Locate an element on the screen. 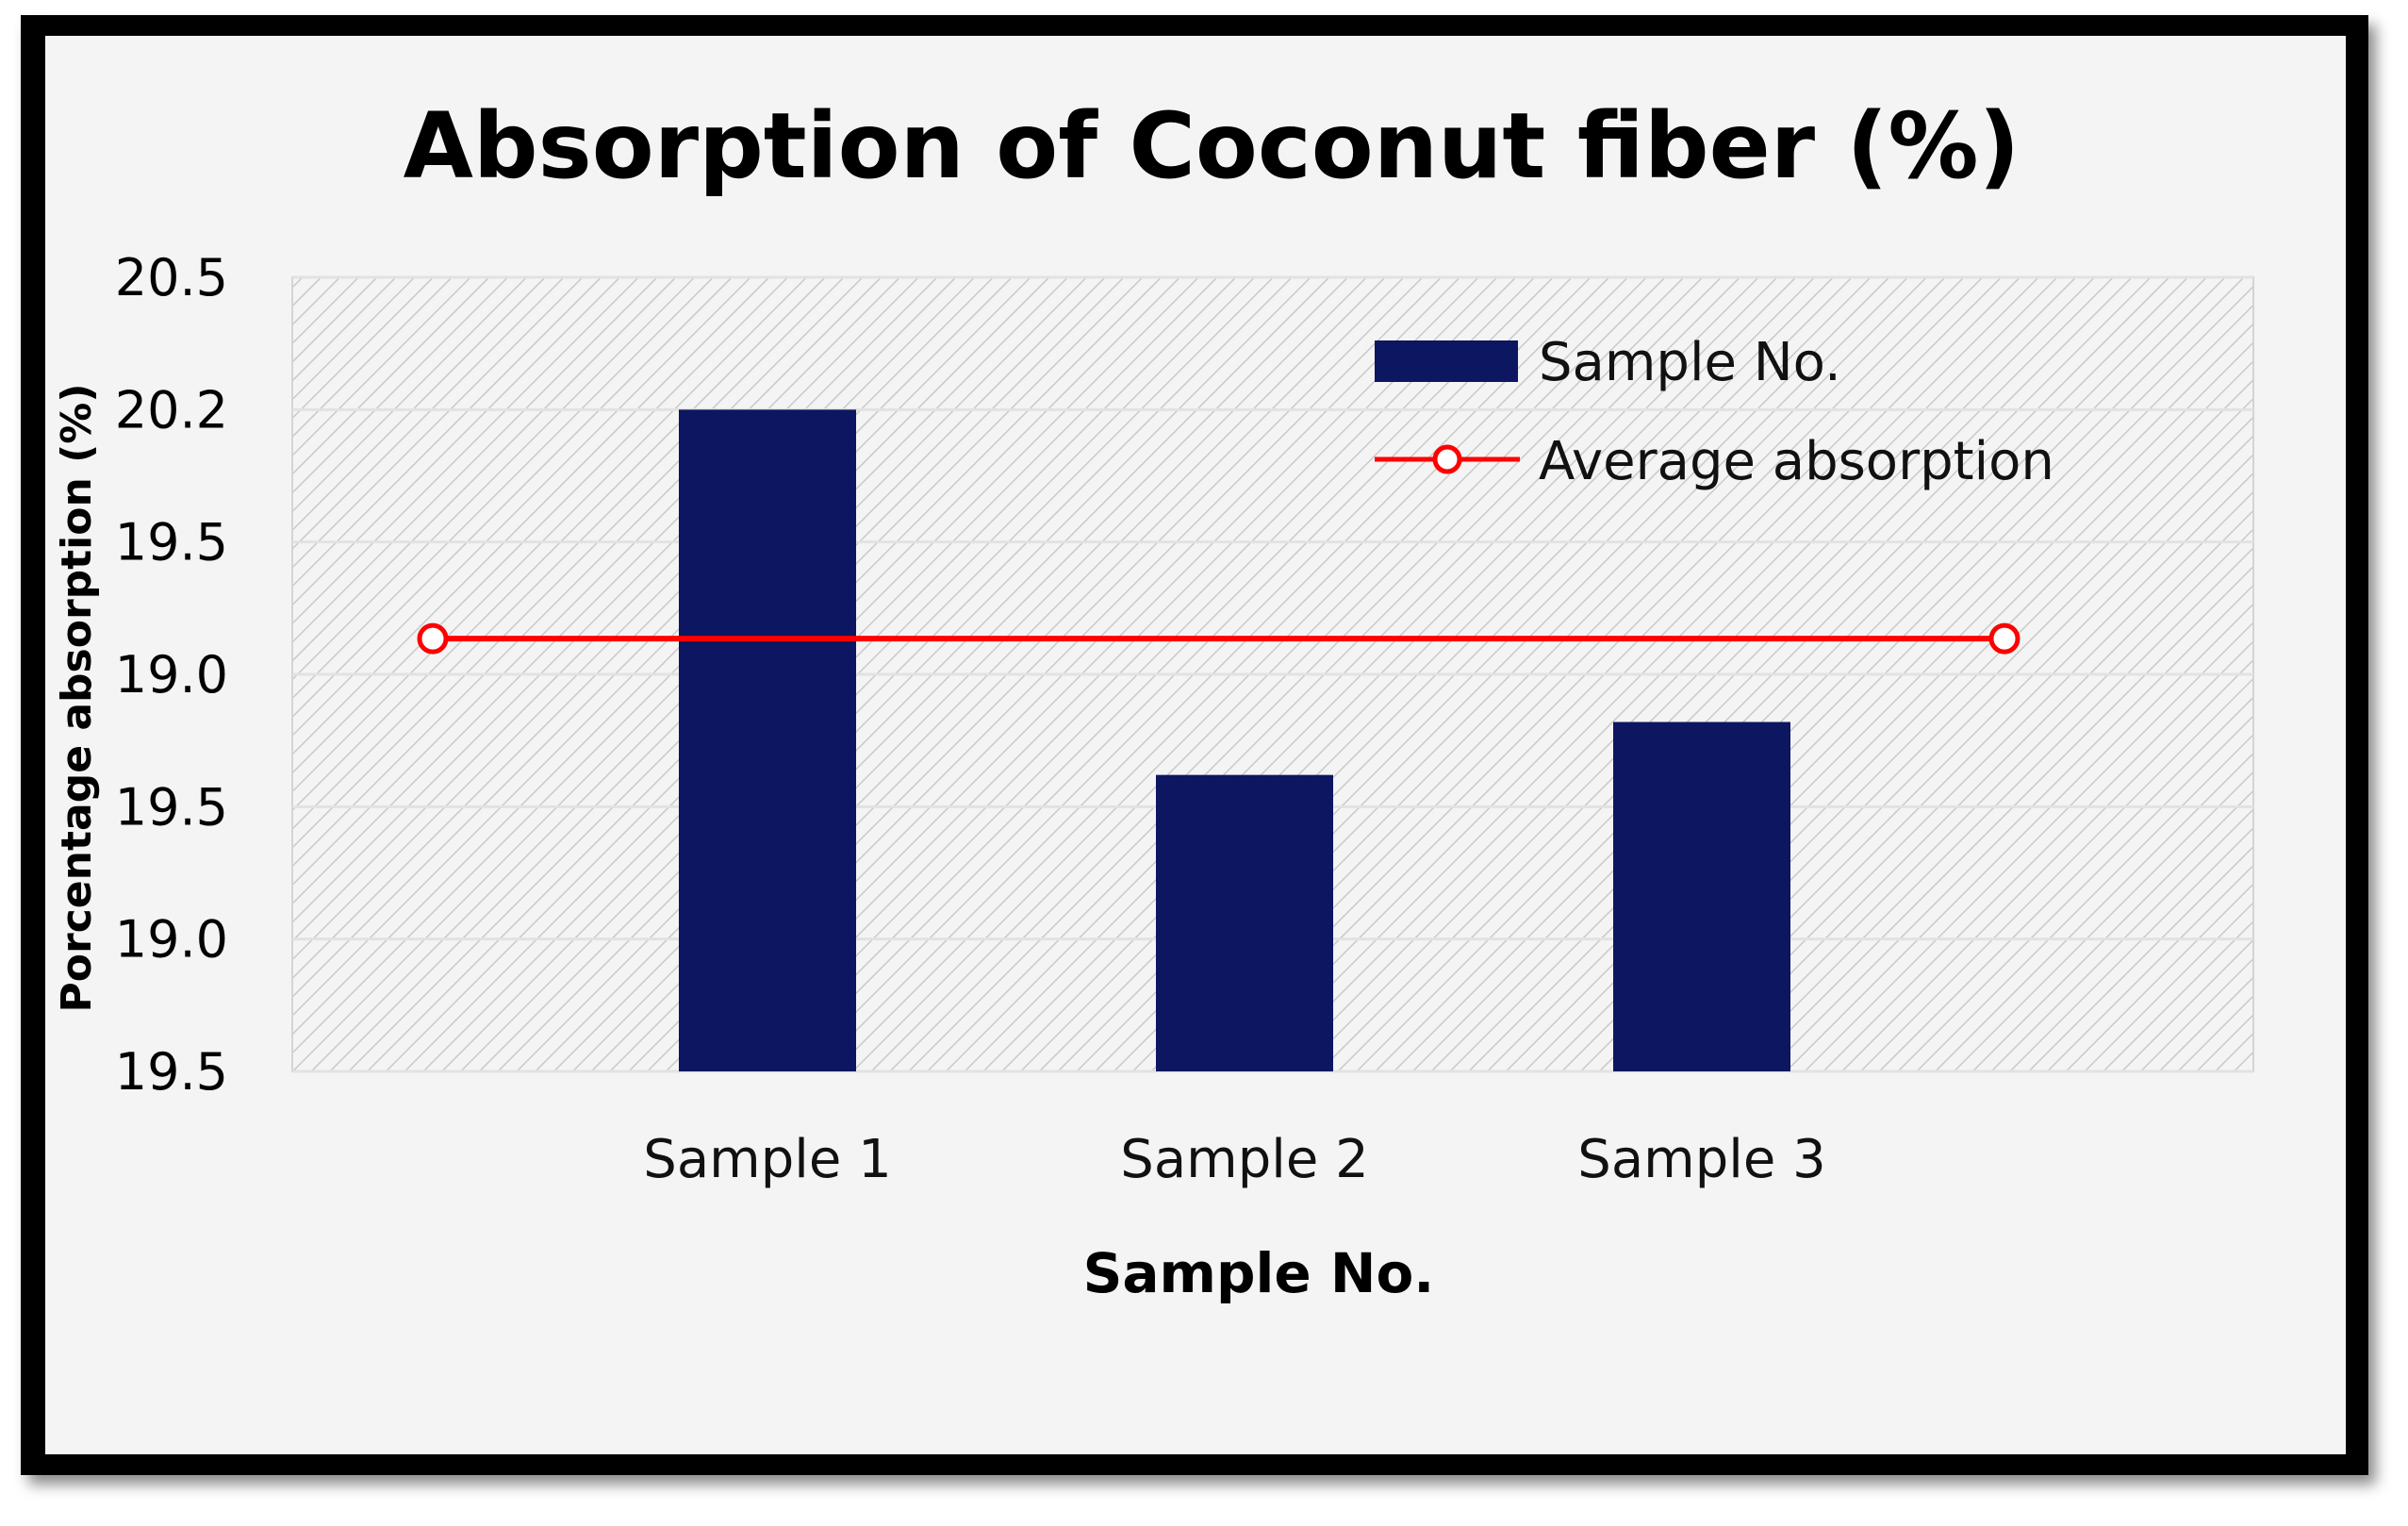  y-axis-ticks: 20.5 20.2 19.5 19.0 19.5 19.0 19.5 is located at coordinates (171, 675).